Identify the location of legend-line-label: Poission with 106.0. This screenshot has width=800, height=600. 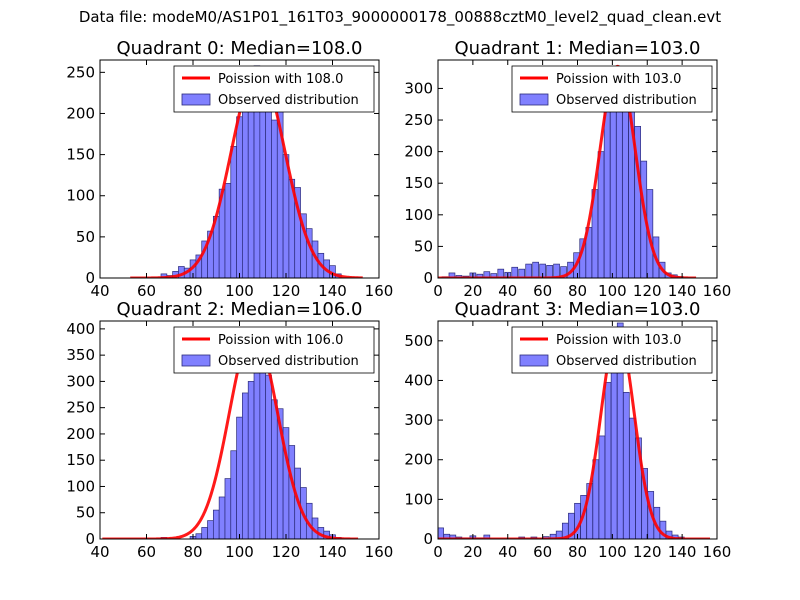
(280, 340).